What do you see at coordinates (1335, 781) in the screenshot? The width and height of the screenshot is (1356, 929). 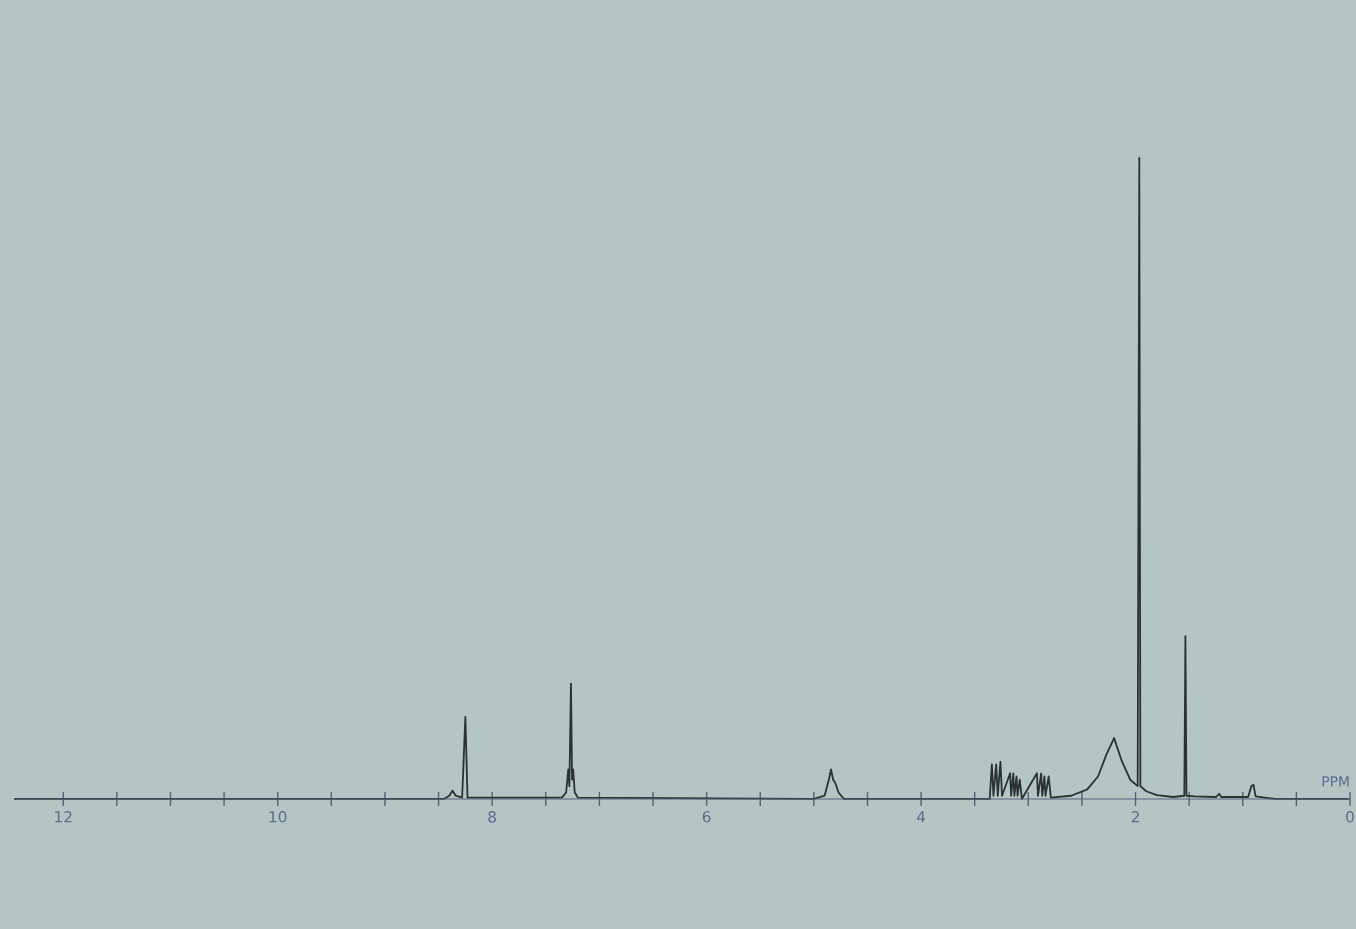 I see `x-axis-title: PPM` at bounding box center [1335, 781].